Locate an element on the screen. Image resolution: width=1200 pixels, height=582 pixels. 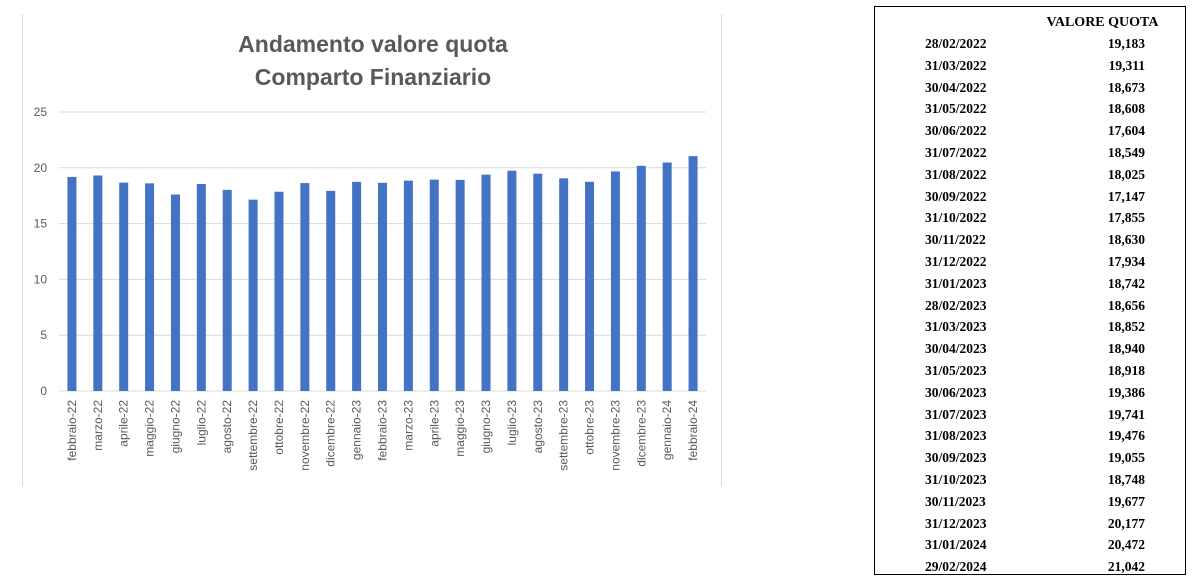
row-value: 20,177 is located at coordinates (1126, 523).